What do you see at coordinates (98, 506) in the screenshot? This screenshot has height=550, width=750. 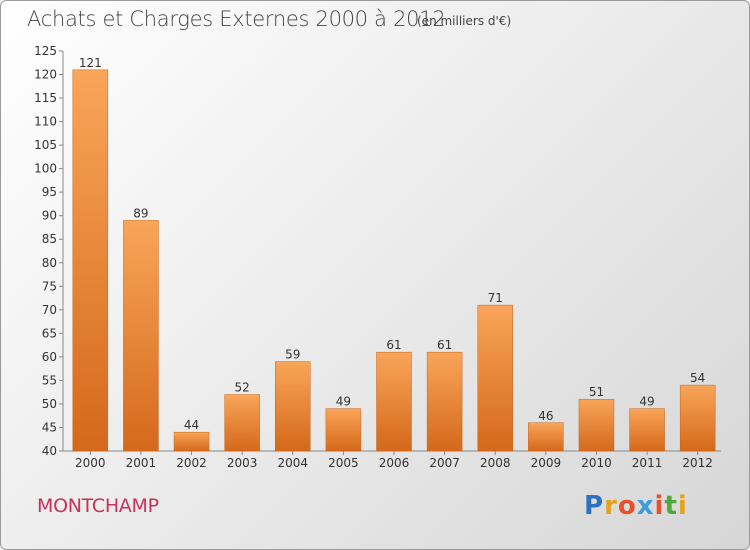 I see `place-name: MONTCHAMP` at bounding box center [98, 506].